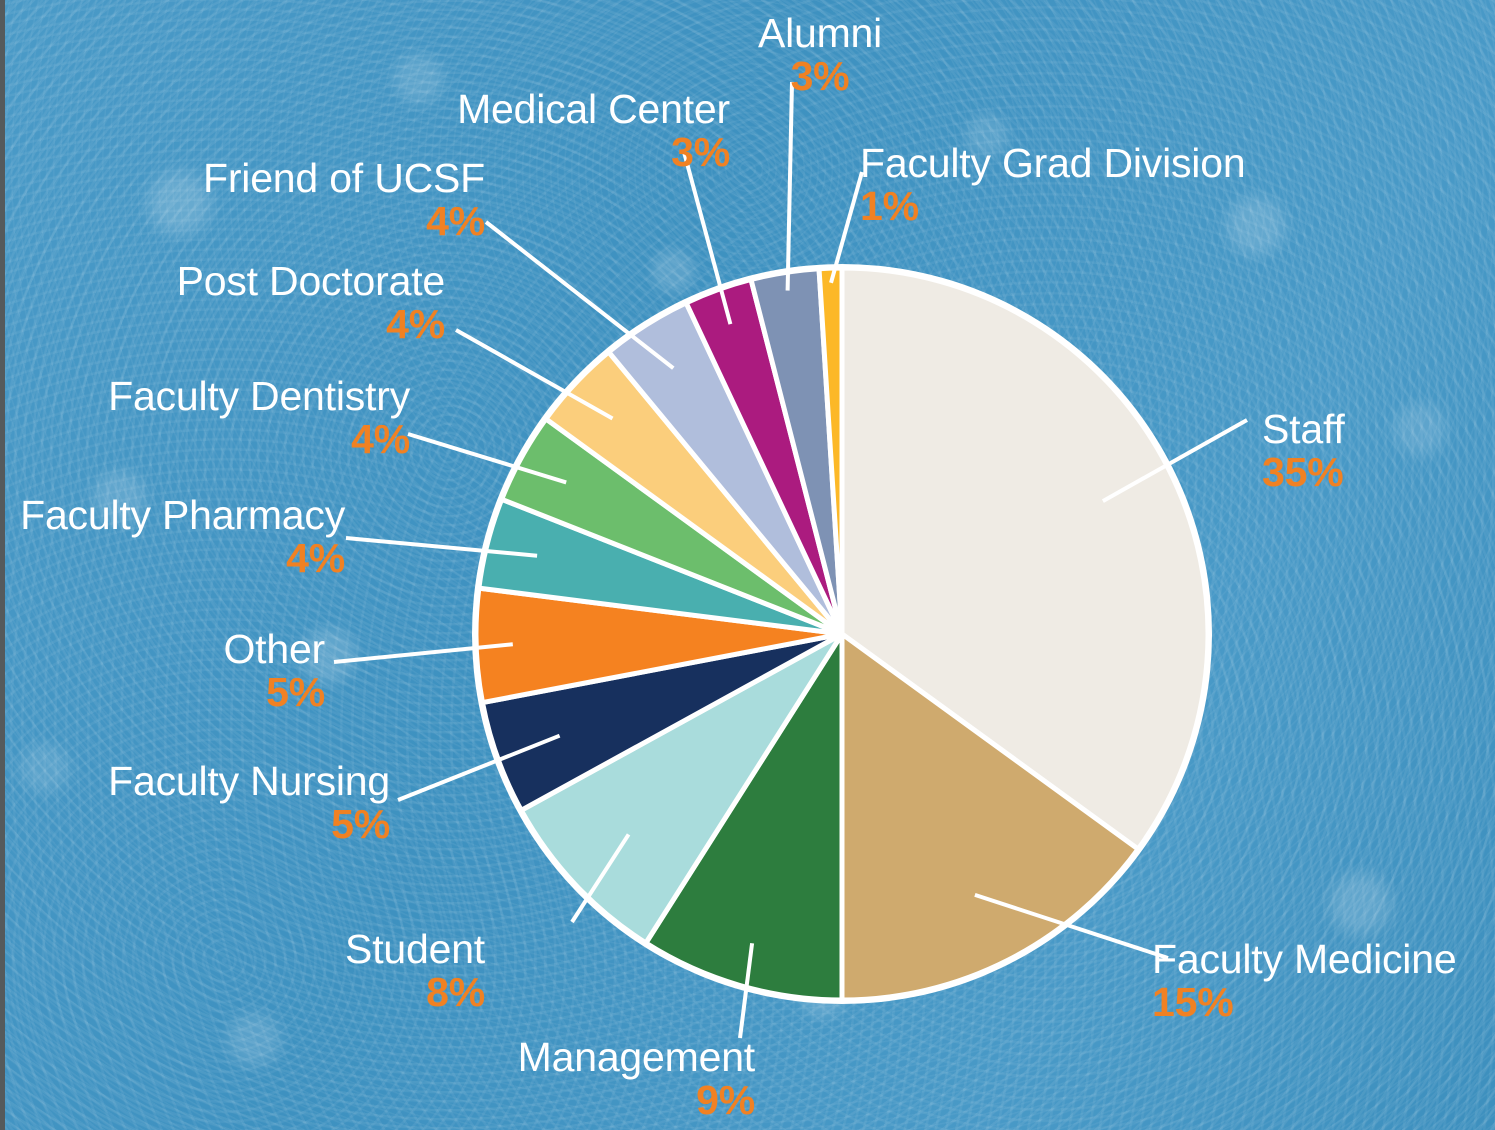 The width and height of the screenshot is (1495, 1130). What do you see at coordinates (534, 374) in the screenshot?
I see `leader-line-post-doctorate` at bounding box center [534, 374].